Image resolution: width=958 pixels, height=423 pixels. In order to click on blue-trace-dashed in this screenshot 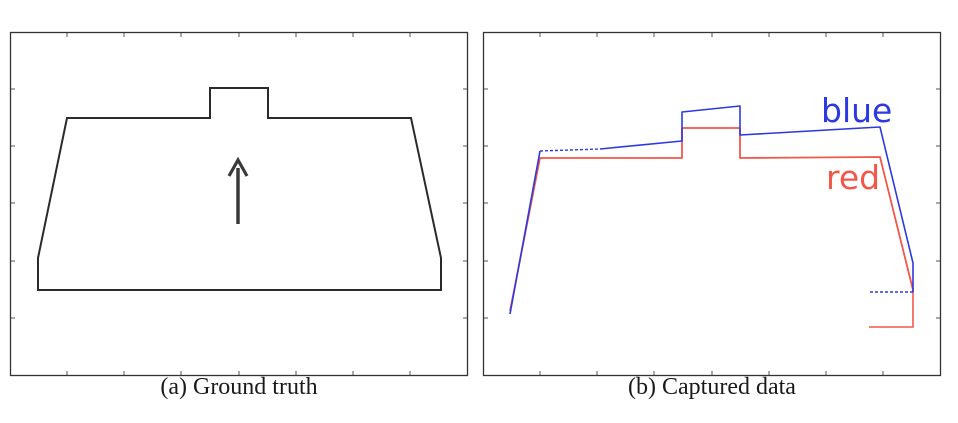, I will do `click(570, 150)`.